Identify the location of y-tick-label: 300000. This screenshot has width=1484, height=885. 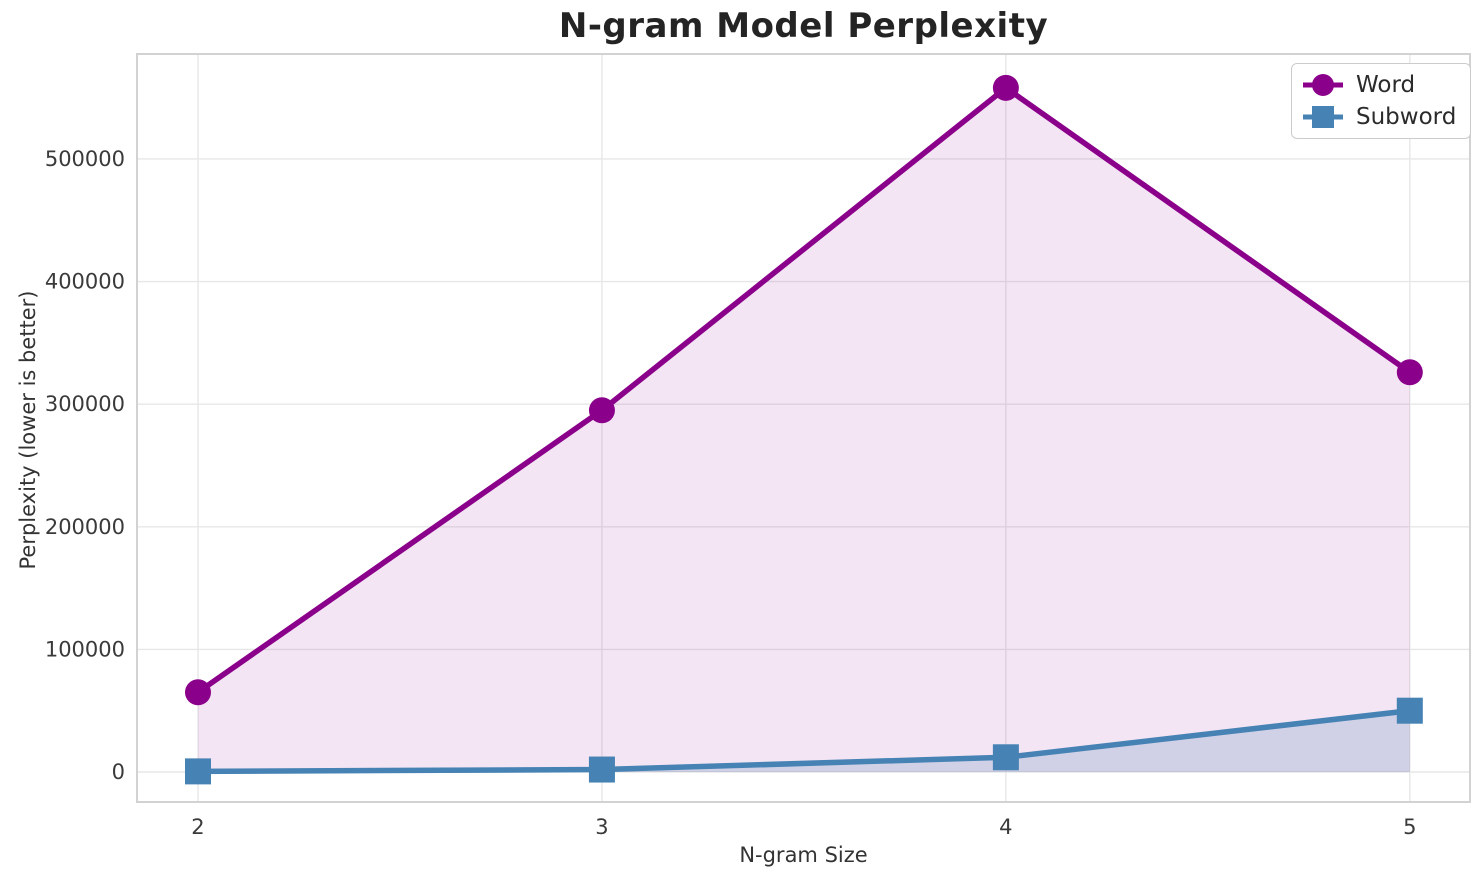
(85, 404).